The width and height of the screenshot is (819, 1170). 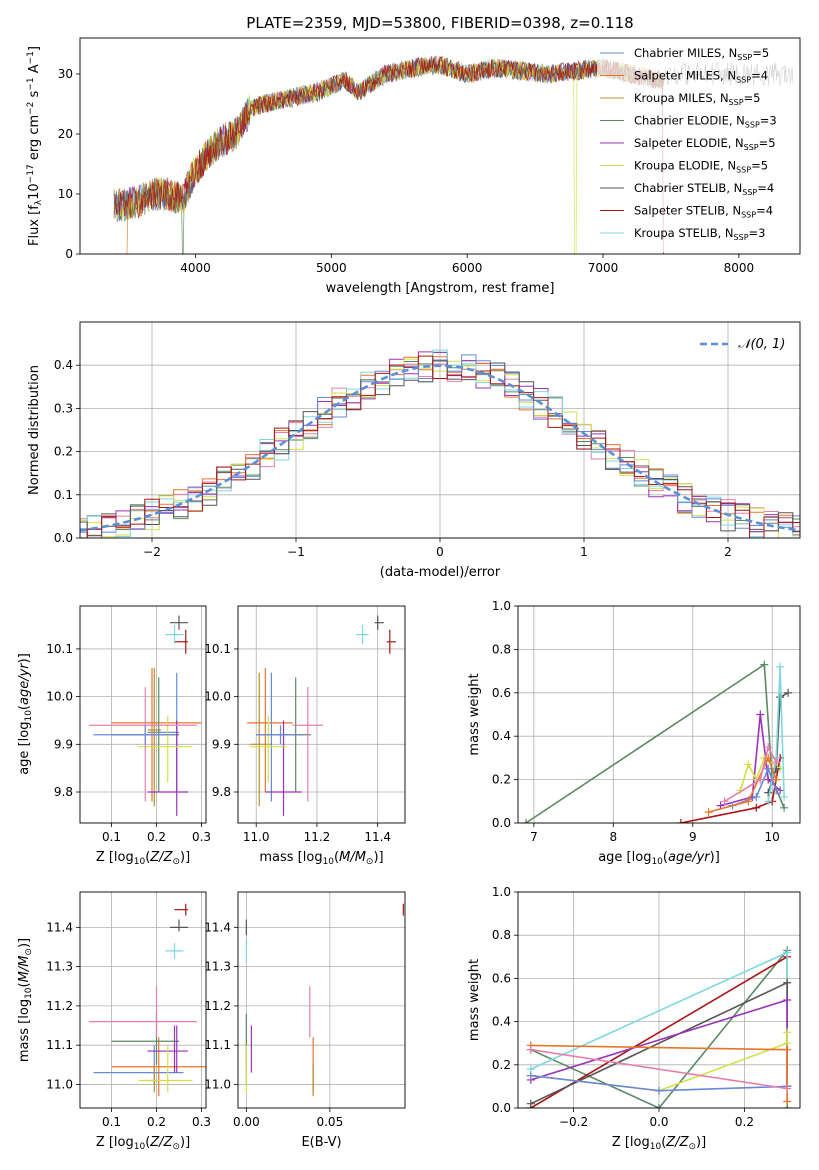 What do you see at coordinates (501, 649) in the screenshot?
I see `mass-weight-vs-age-ytick-label: 0.8` at bounding box center [501, 649].